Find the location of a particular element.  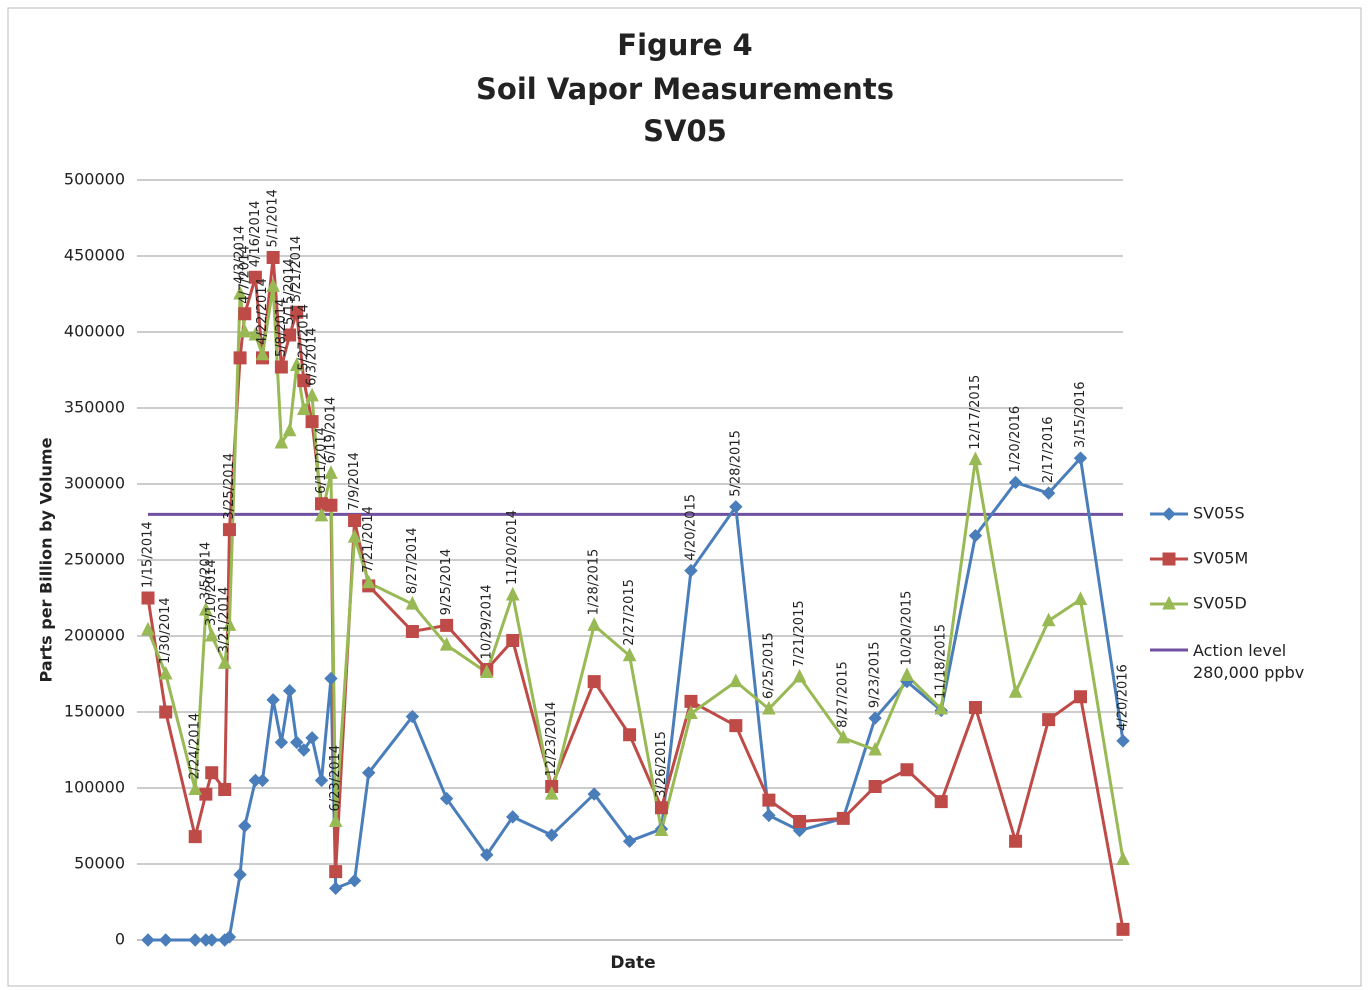

data-label: 7/21/2014 is located at coordinates (368, 539).